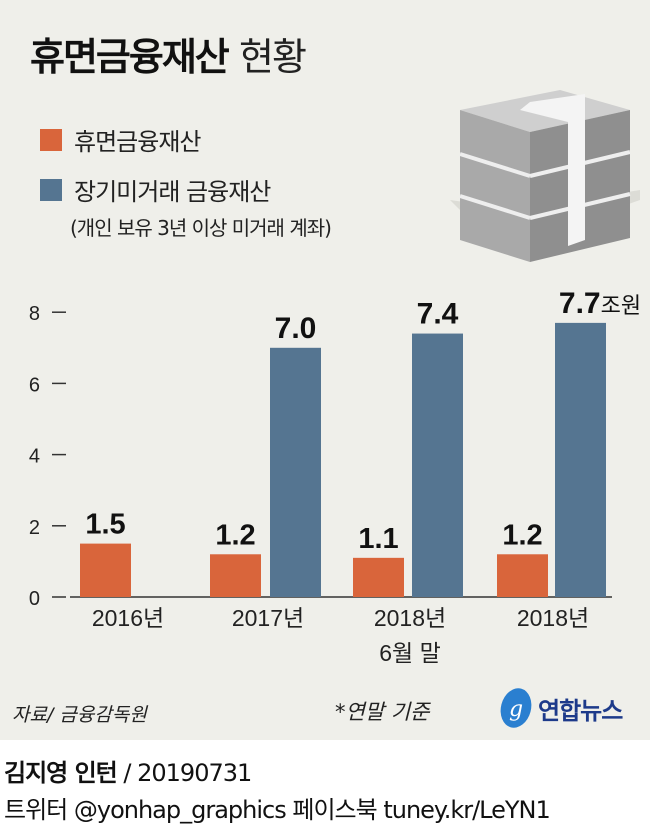  What do you see at coordinates (128, 618) in the screenshot?
I see `x-tick-label: 2016년` at bounding box center [128, 618].